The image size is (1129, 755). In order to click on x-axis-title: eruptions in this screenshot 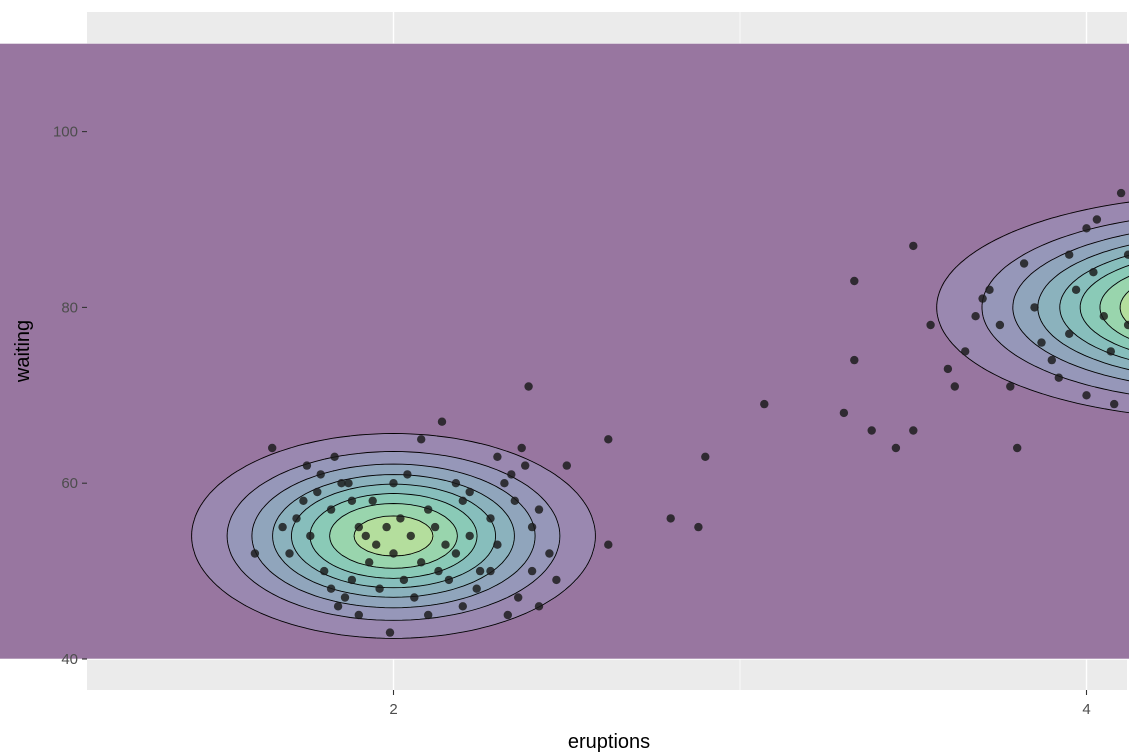, I will do `click(609, 742)`.